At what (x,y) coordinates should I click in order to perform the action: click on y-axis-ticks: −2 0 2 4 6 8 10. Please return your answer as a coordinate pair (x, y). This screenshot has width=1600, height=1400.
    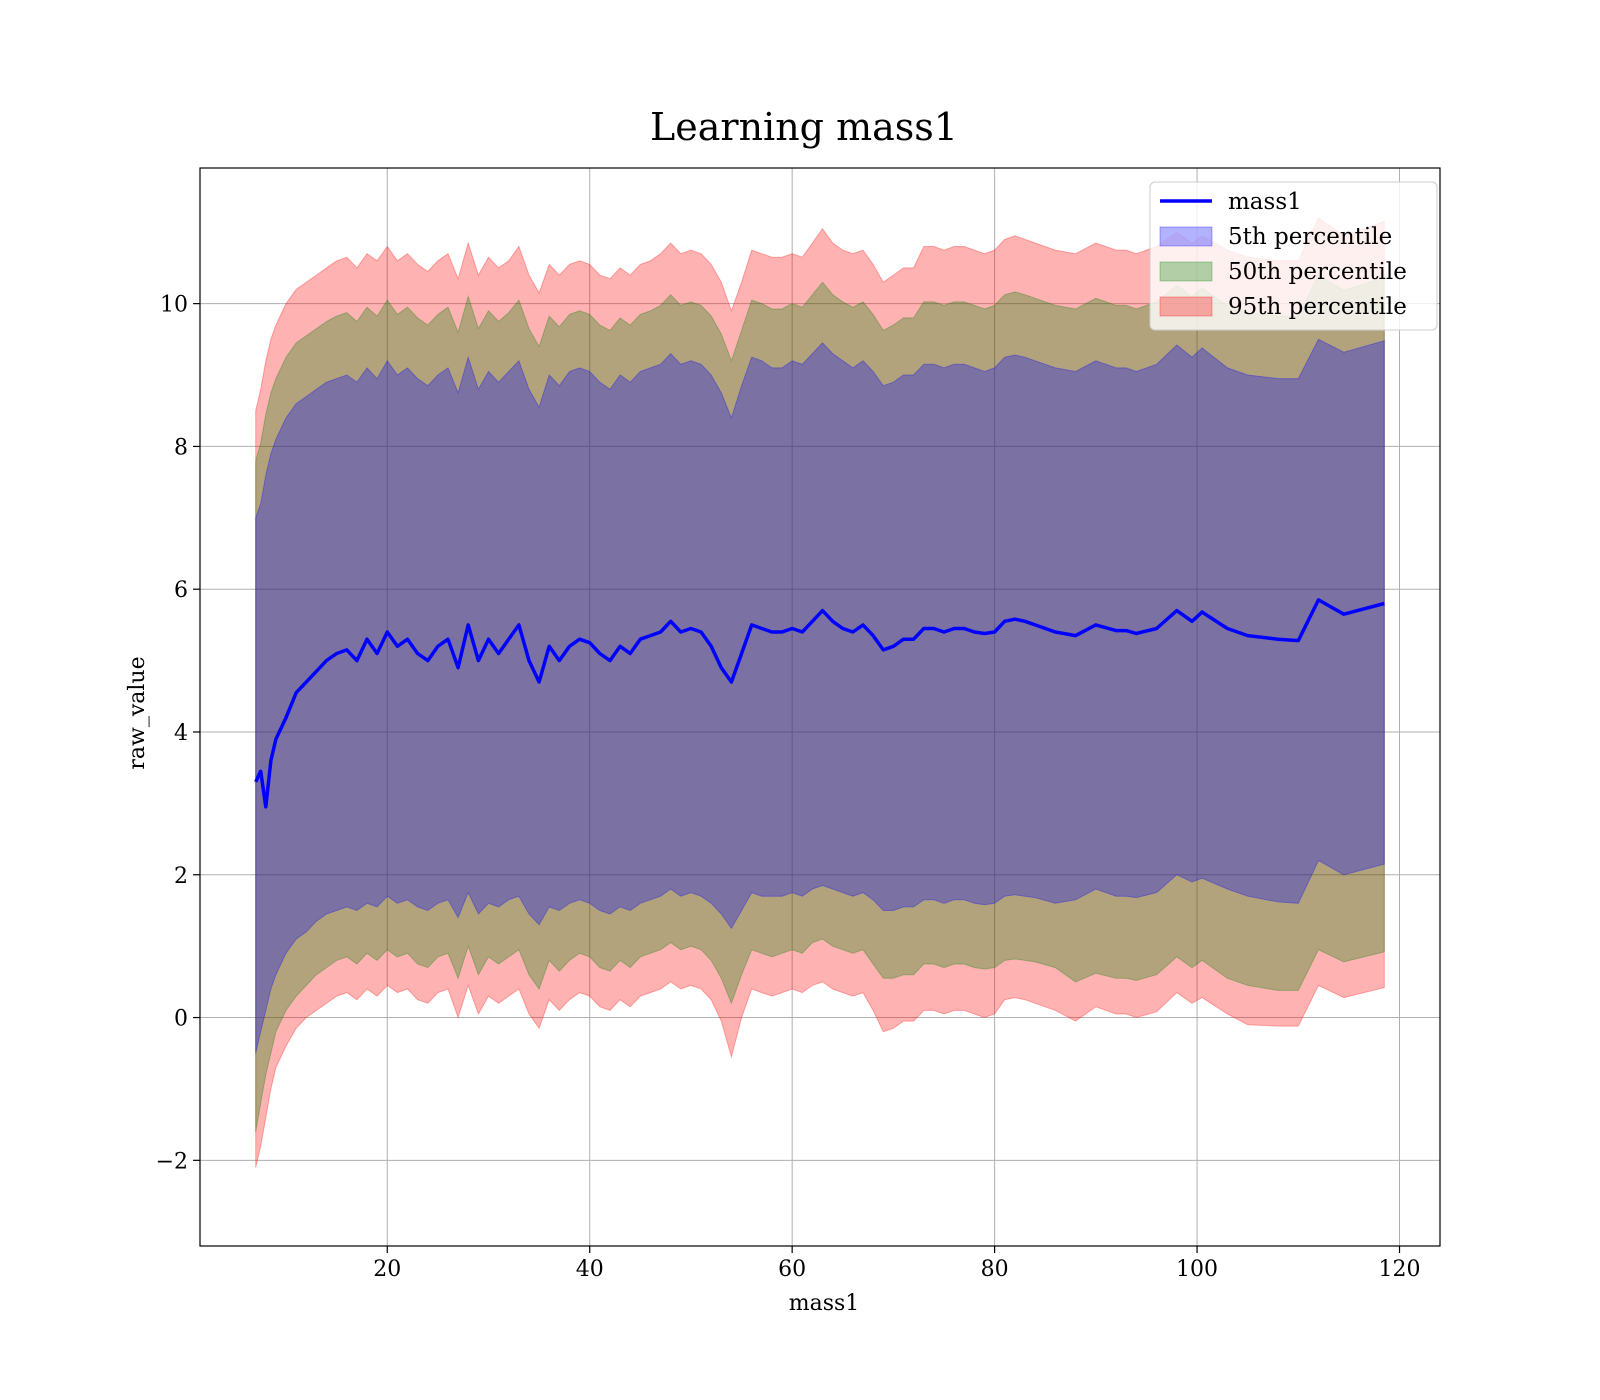
    Looking at the image, I should click on (178, 733).